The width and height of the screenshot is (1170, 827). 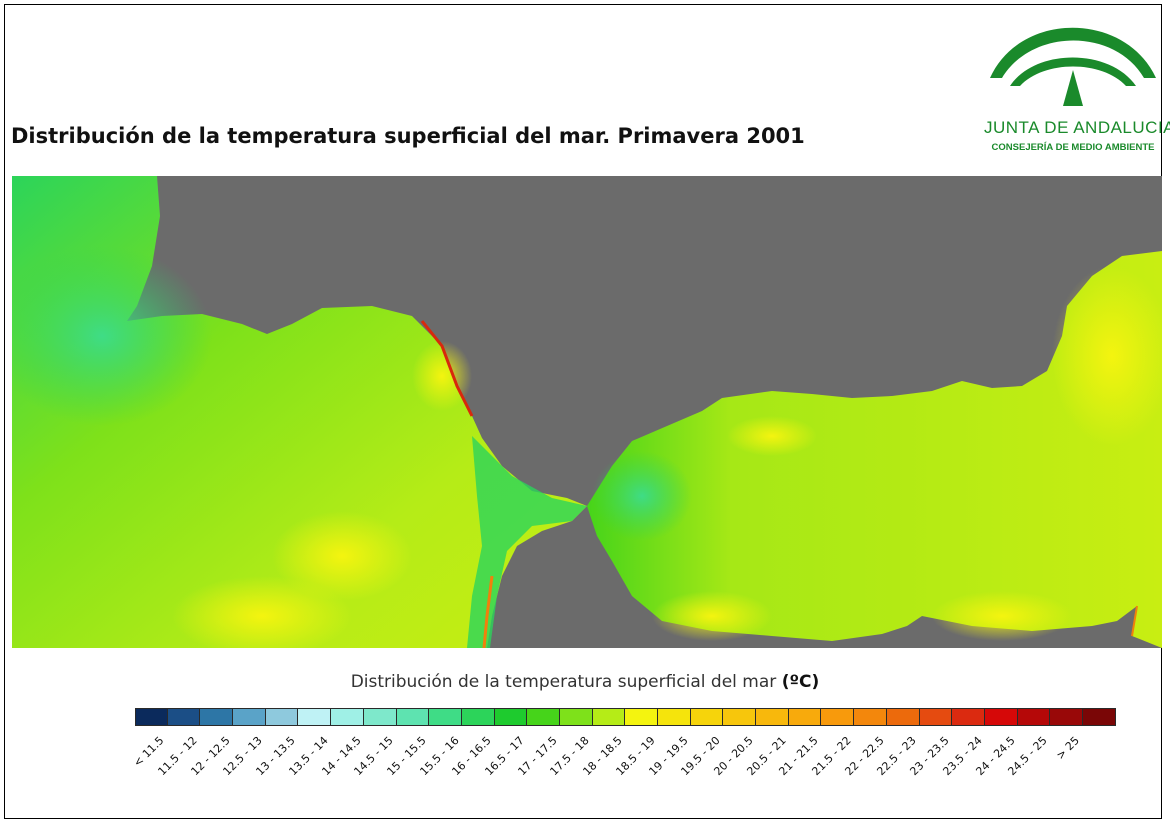 What do you see at coordinates (1077, 127) in the screenshot?
I see `logo-line-1: JUNTA DE ANDALUCIA` at bounding box center [1077, 127].